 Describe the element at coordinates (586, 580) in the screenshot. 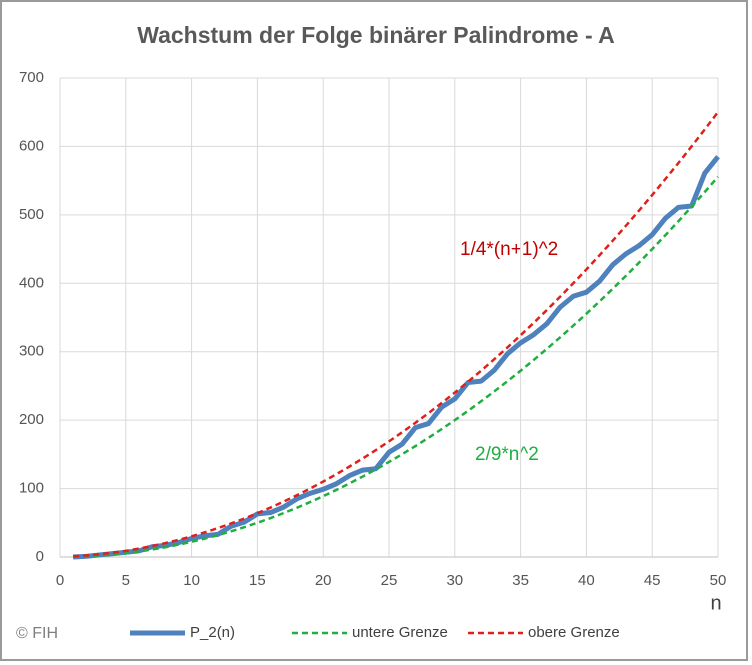

I see `x-tick-label: 40` at that location.